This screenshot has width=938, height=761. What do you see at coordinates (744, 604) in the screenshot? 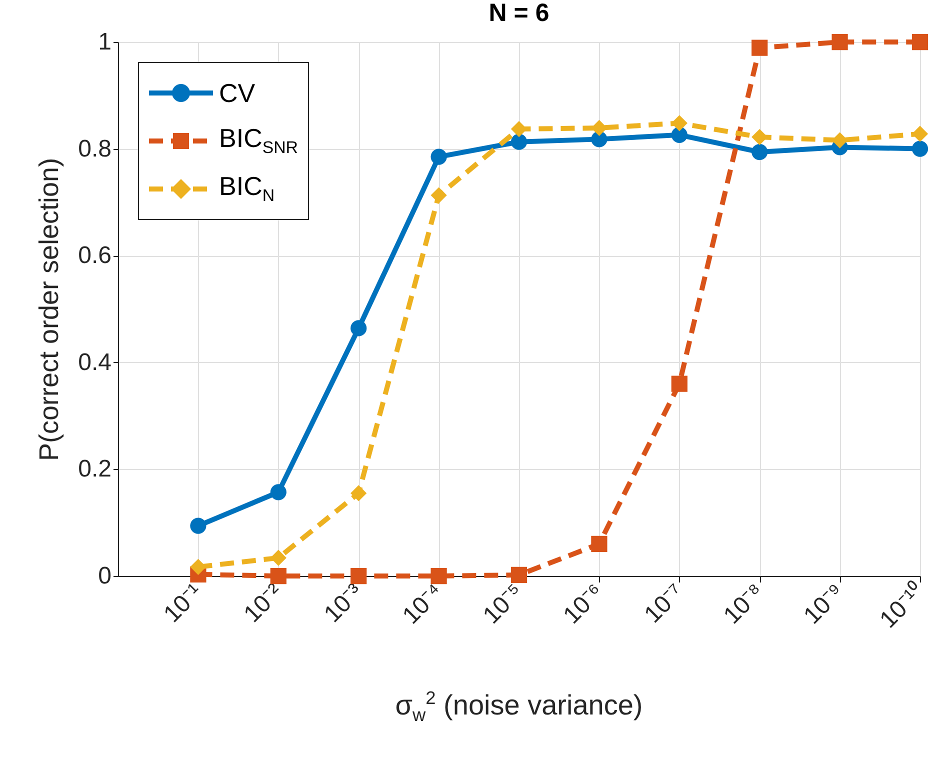
I see `x-tick-label: 10⁻⁸` at bounding box center [744, 604].